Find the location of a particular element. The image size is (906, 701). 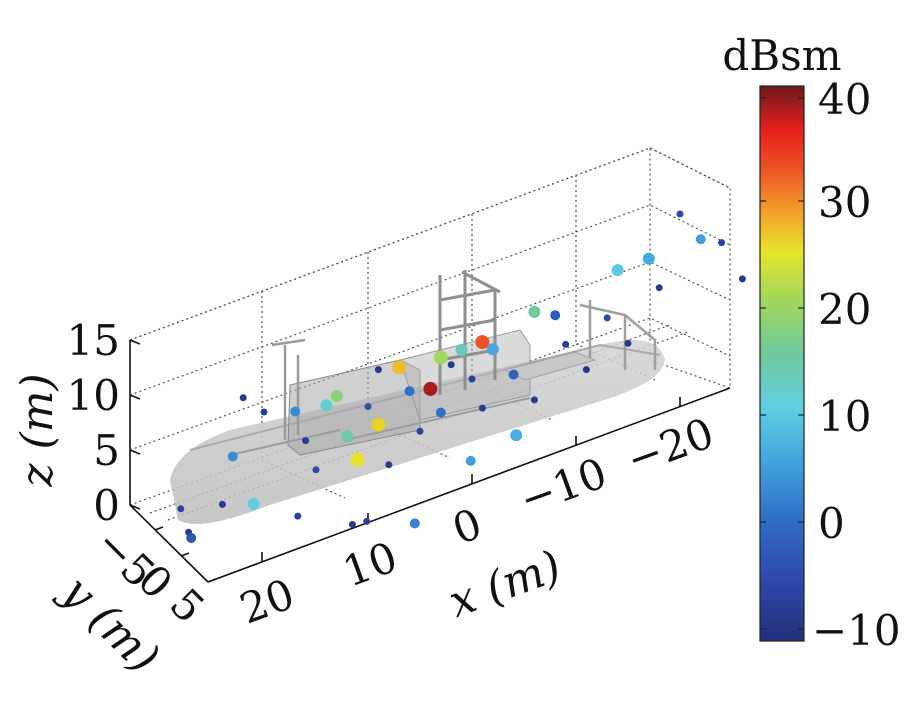

ship-deck-hatch is located at coordinates (550, 366).